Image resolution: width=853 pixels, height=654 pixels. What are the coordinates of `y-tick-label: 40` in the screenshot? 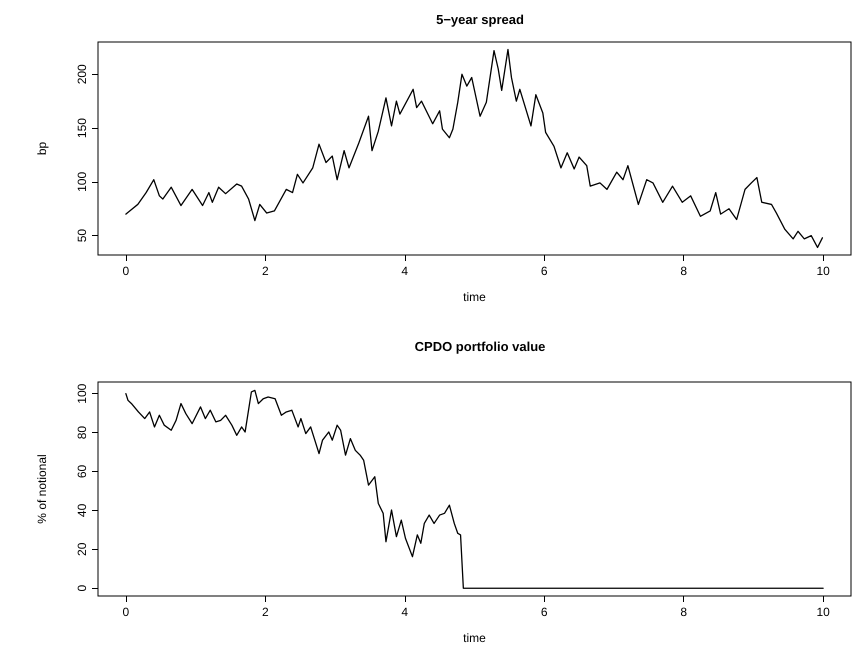 It's located at (82, 510).